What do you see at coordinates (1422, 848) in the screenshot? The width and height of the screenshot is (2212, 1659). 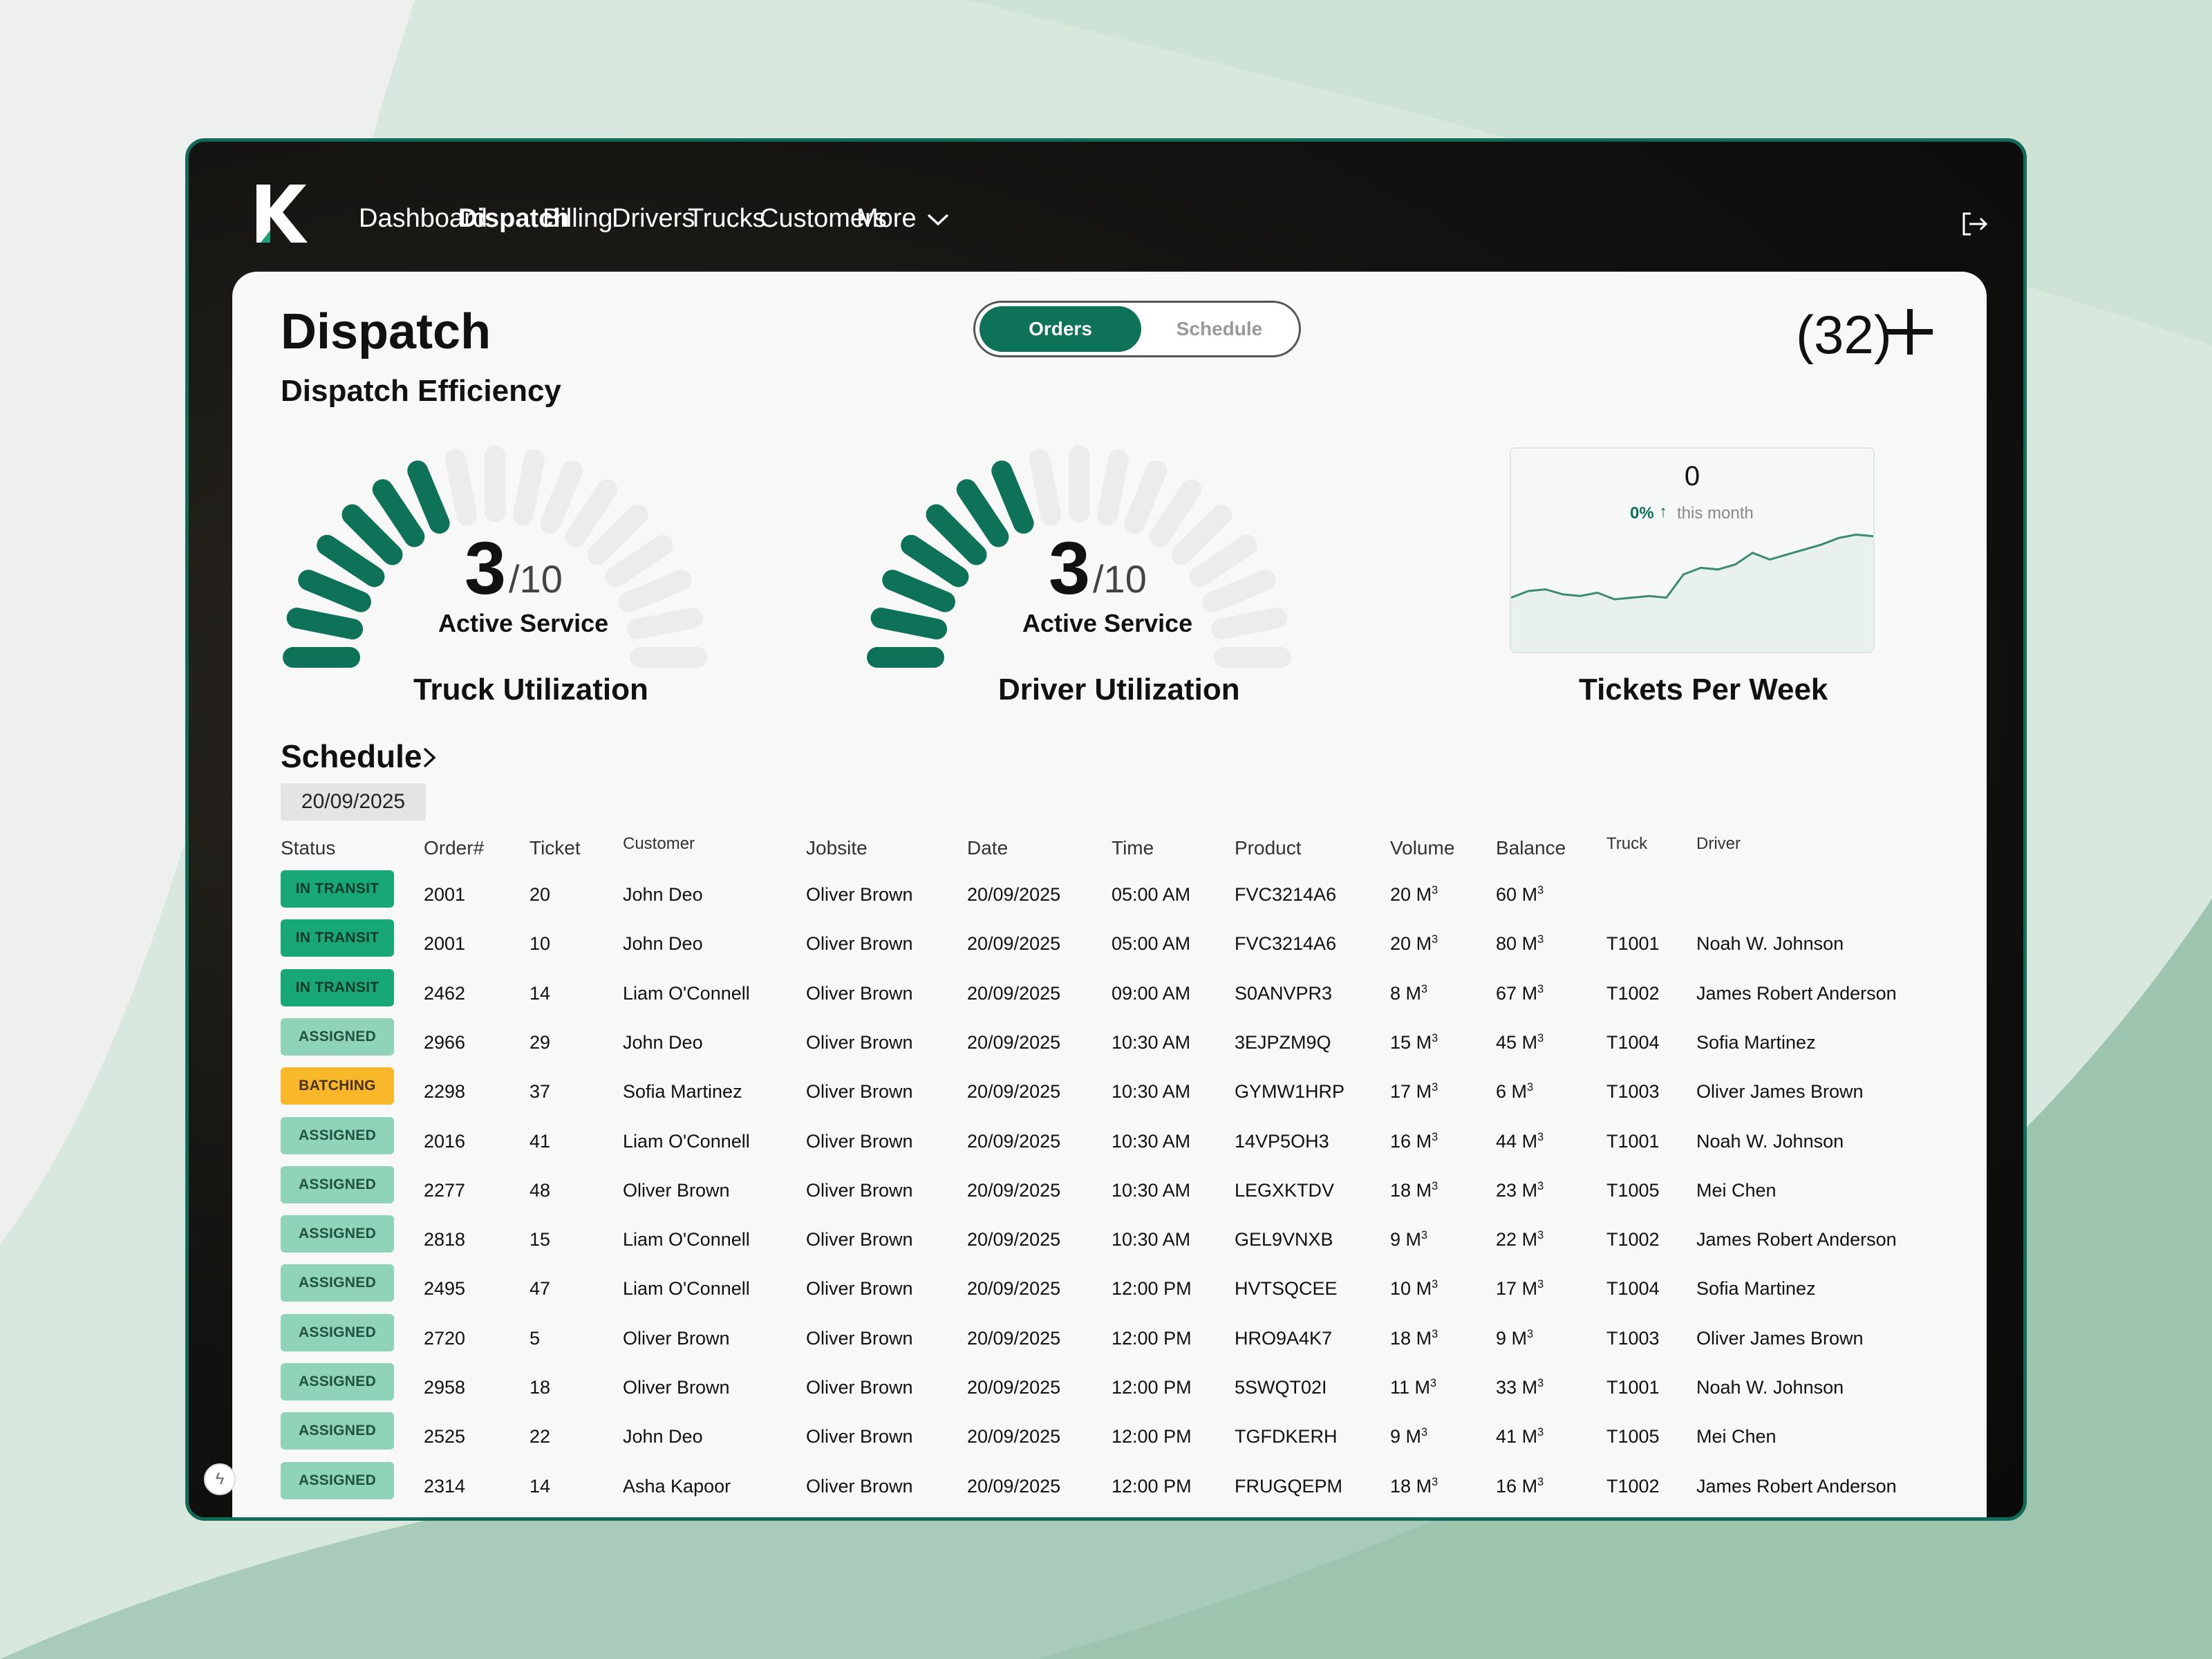 I see `col-volume: Volume` at bounding box center [1422, 848].